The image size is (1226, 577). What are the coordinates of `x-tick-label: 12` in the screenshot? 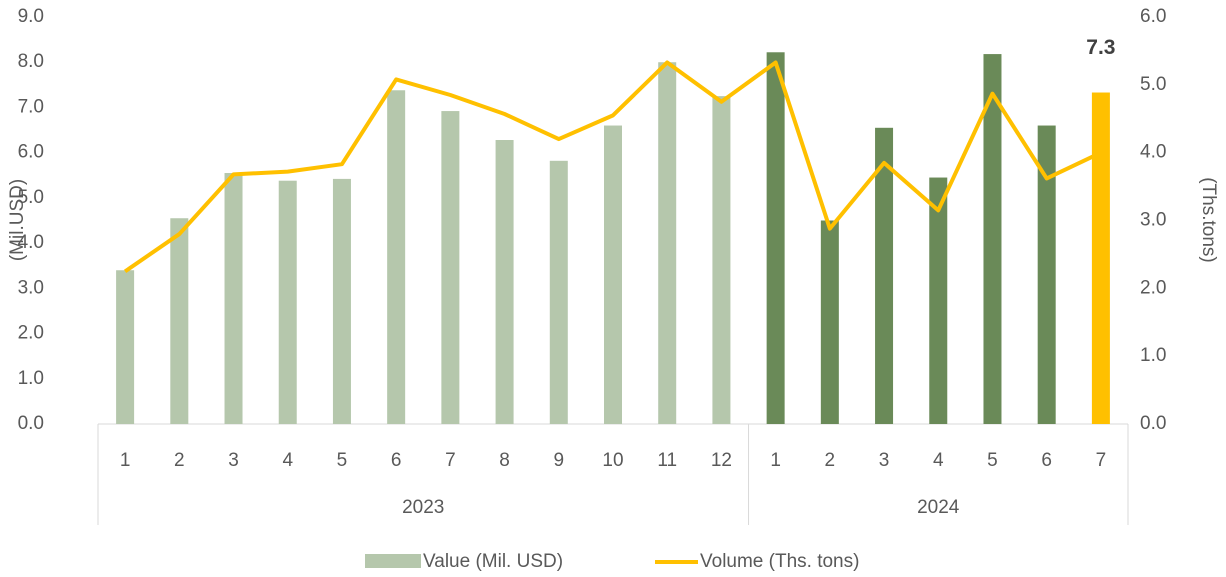 It's located at (721, 460).